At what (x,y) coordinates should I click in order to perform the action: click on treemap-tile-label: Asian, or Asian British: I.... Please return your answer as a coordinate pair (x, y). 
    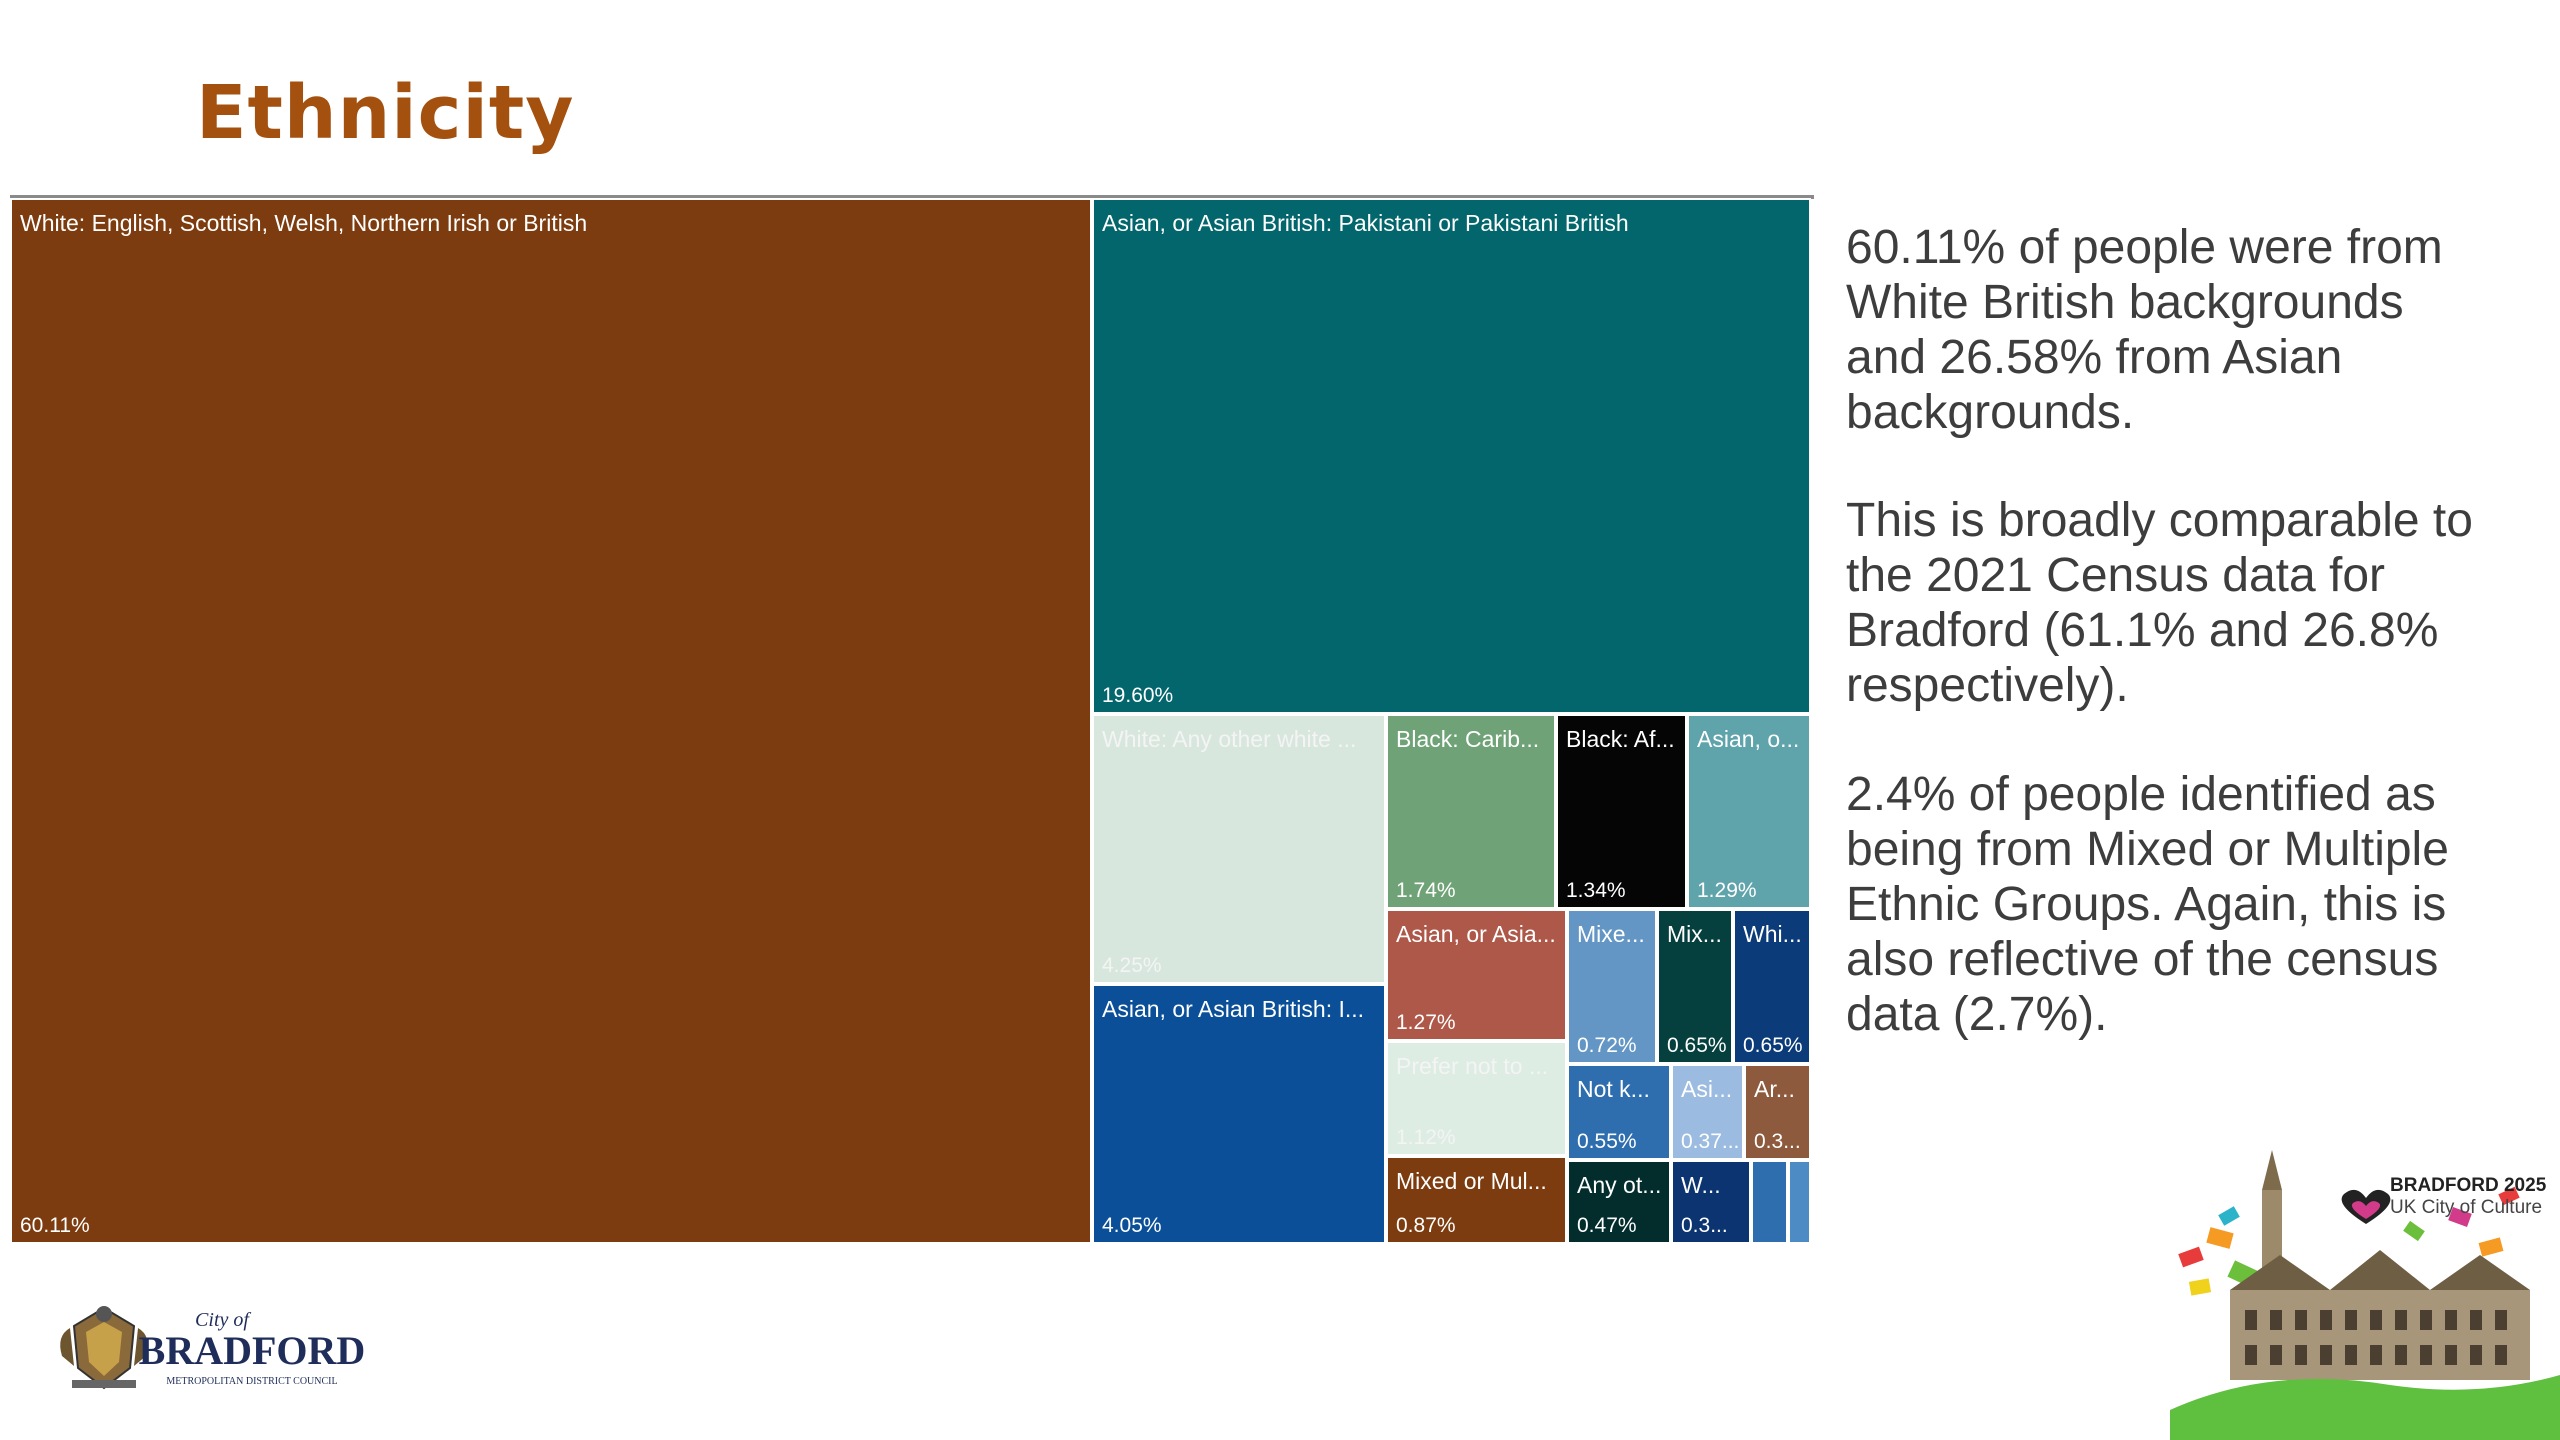
    Looking at the image, I should click on (1233, 1009).